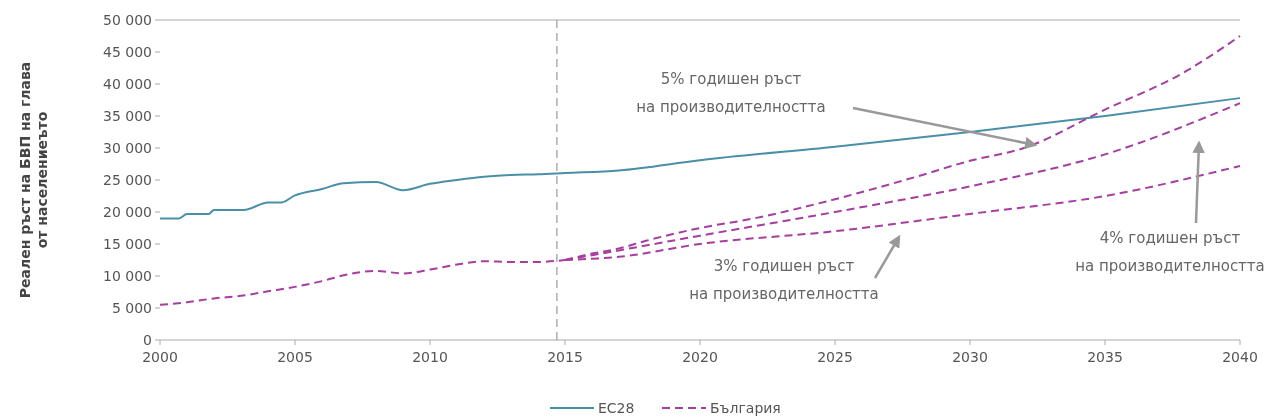  Describe the element at coordinates (1240, 357) in the screenshot. I see `x-tick-label: 2040` at that location.